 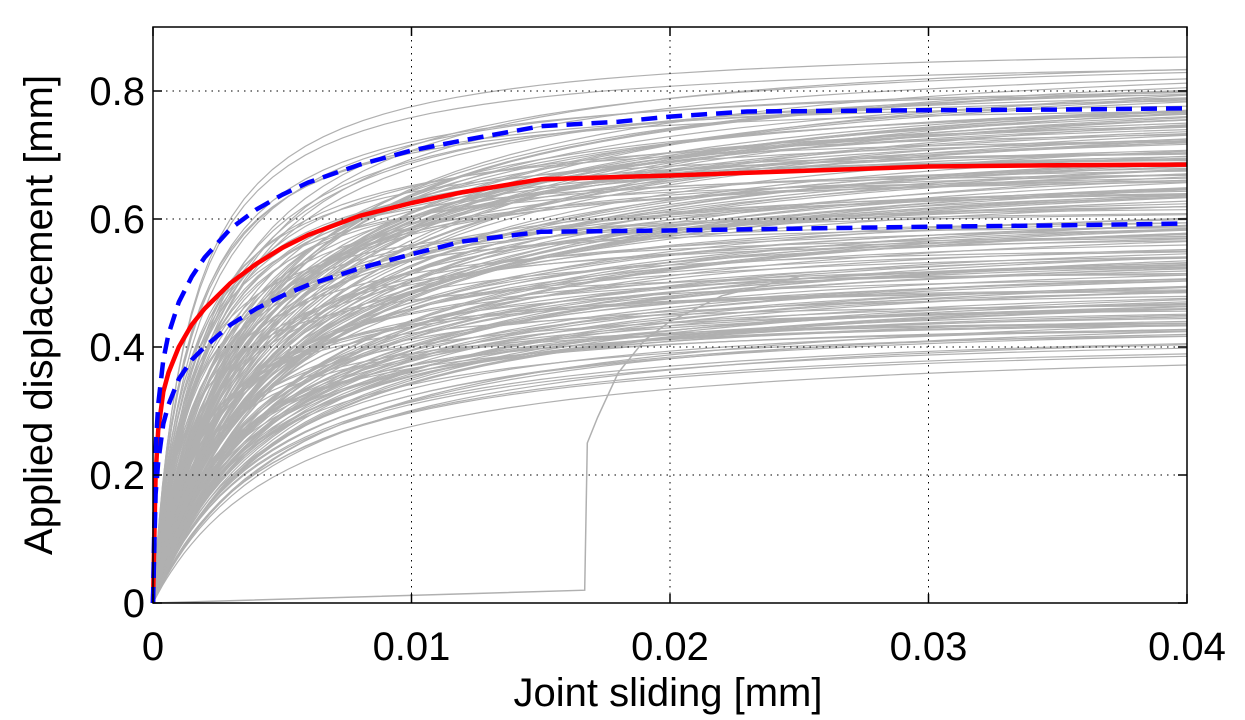 What do you see at coordinates (39, 315) in the screenshot?
I see `y-axis-label: Applied displacement [mm]` at bounding box center [39, 315].